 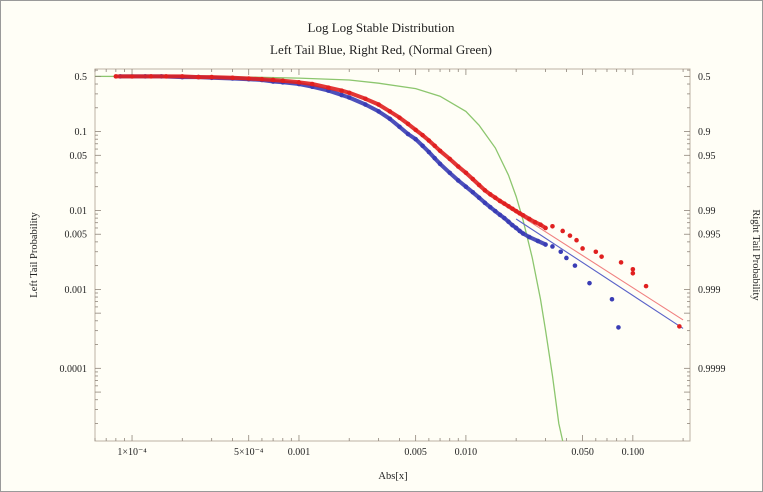 What do you see at coordinates (707, 211) in the screenshot?
I see `y-tick-label-right: 0.99` at bounding box center [707, 211].